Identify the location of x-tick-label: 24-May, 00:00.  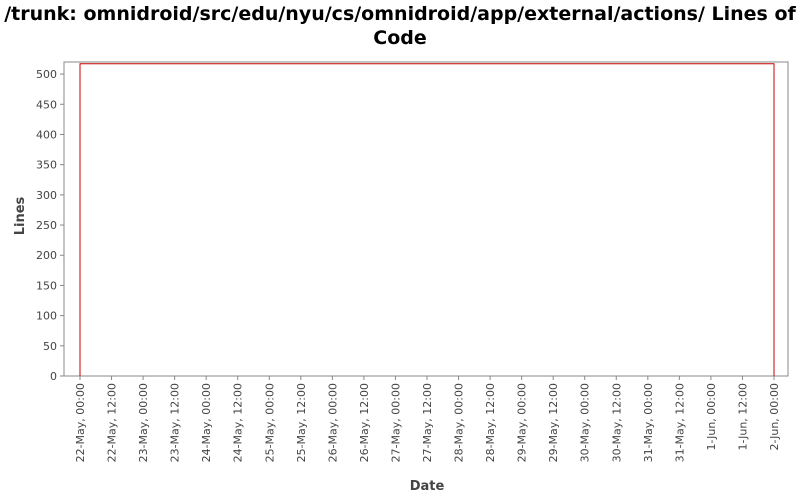
(206, 422).